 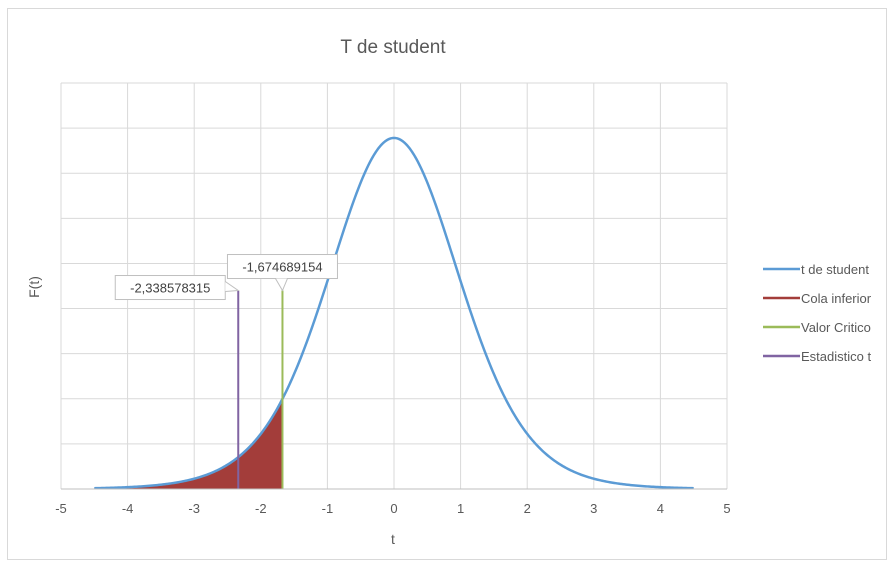 I want to click on legend-item: Estadistico t, so click(x=817, y=356).